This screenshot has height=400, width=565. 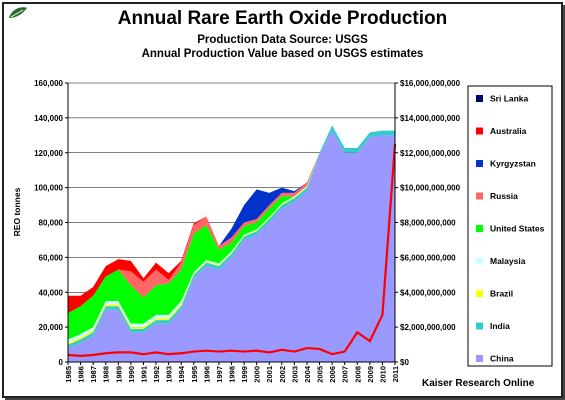 What do you see at coordinates (501, 294) in the screenshot?
I see `legend-label: Brazil` at bounding box center [501, 294].